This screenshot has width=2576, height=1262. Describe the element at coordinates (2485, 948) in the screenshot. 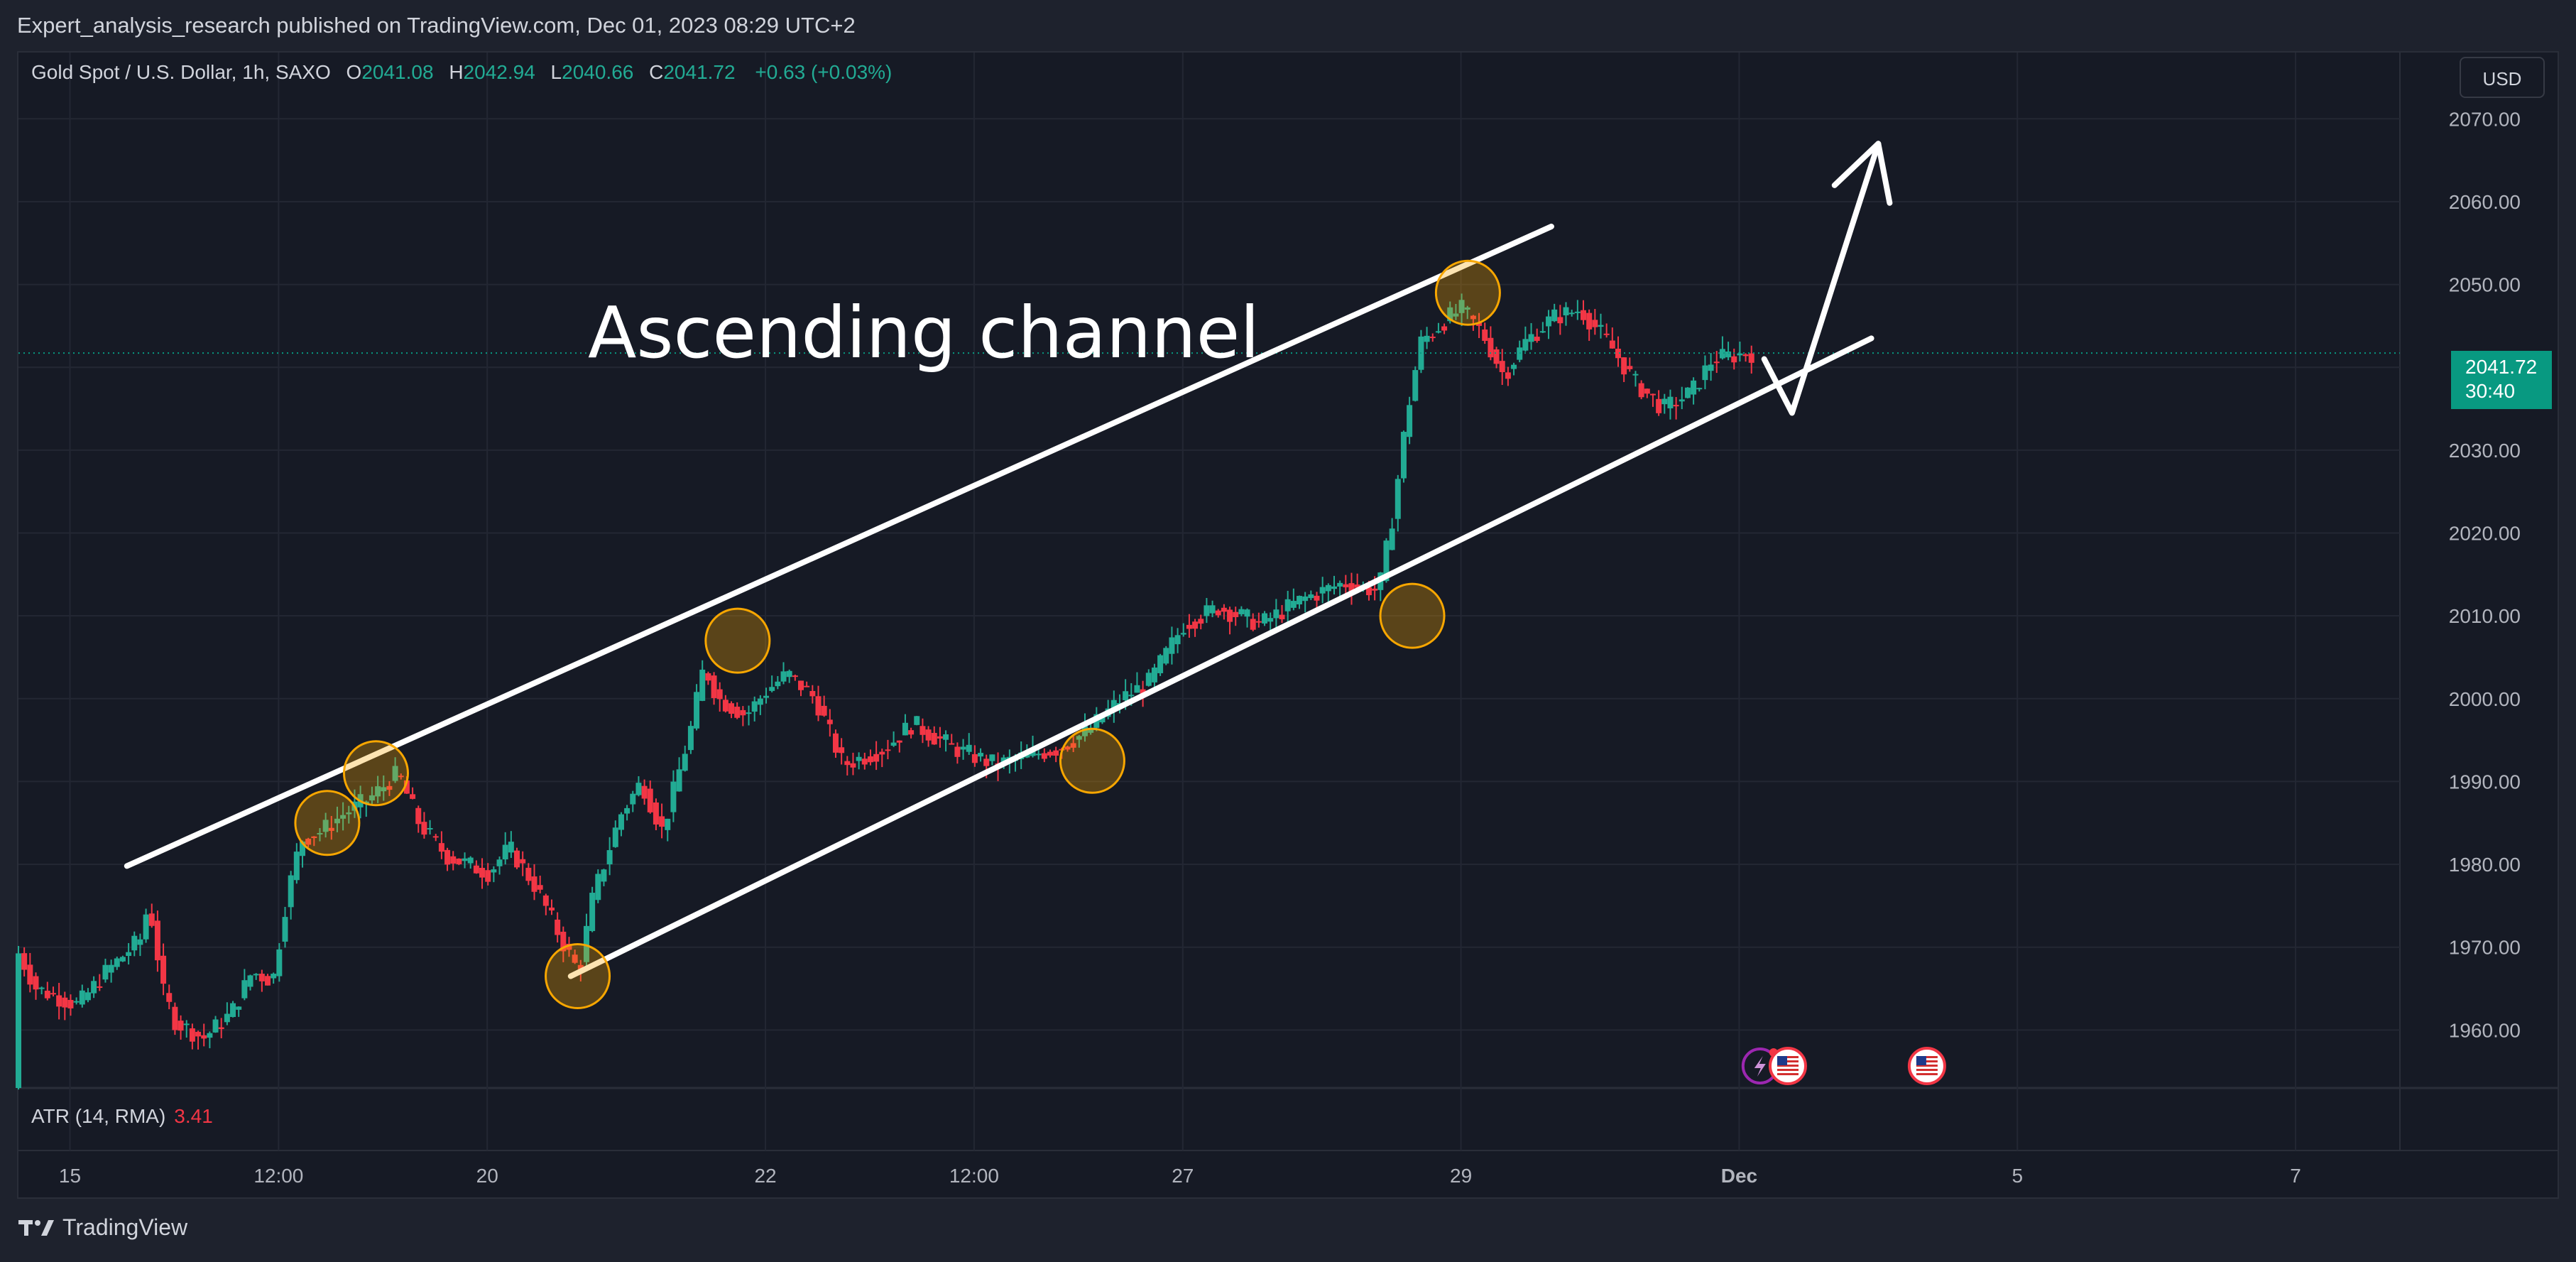

I see `price-tick-label: 1970.00` at that location.